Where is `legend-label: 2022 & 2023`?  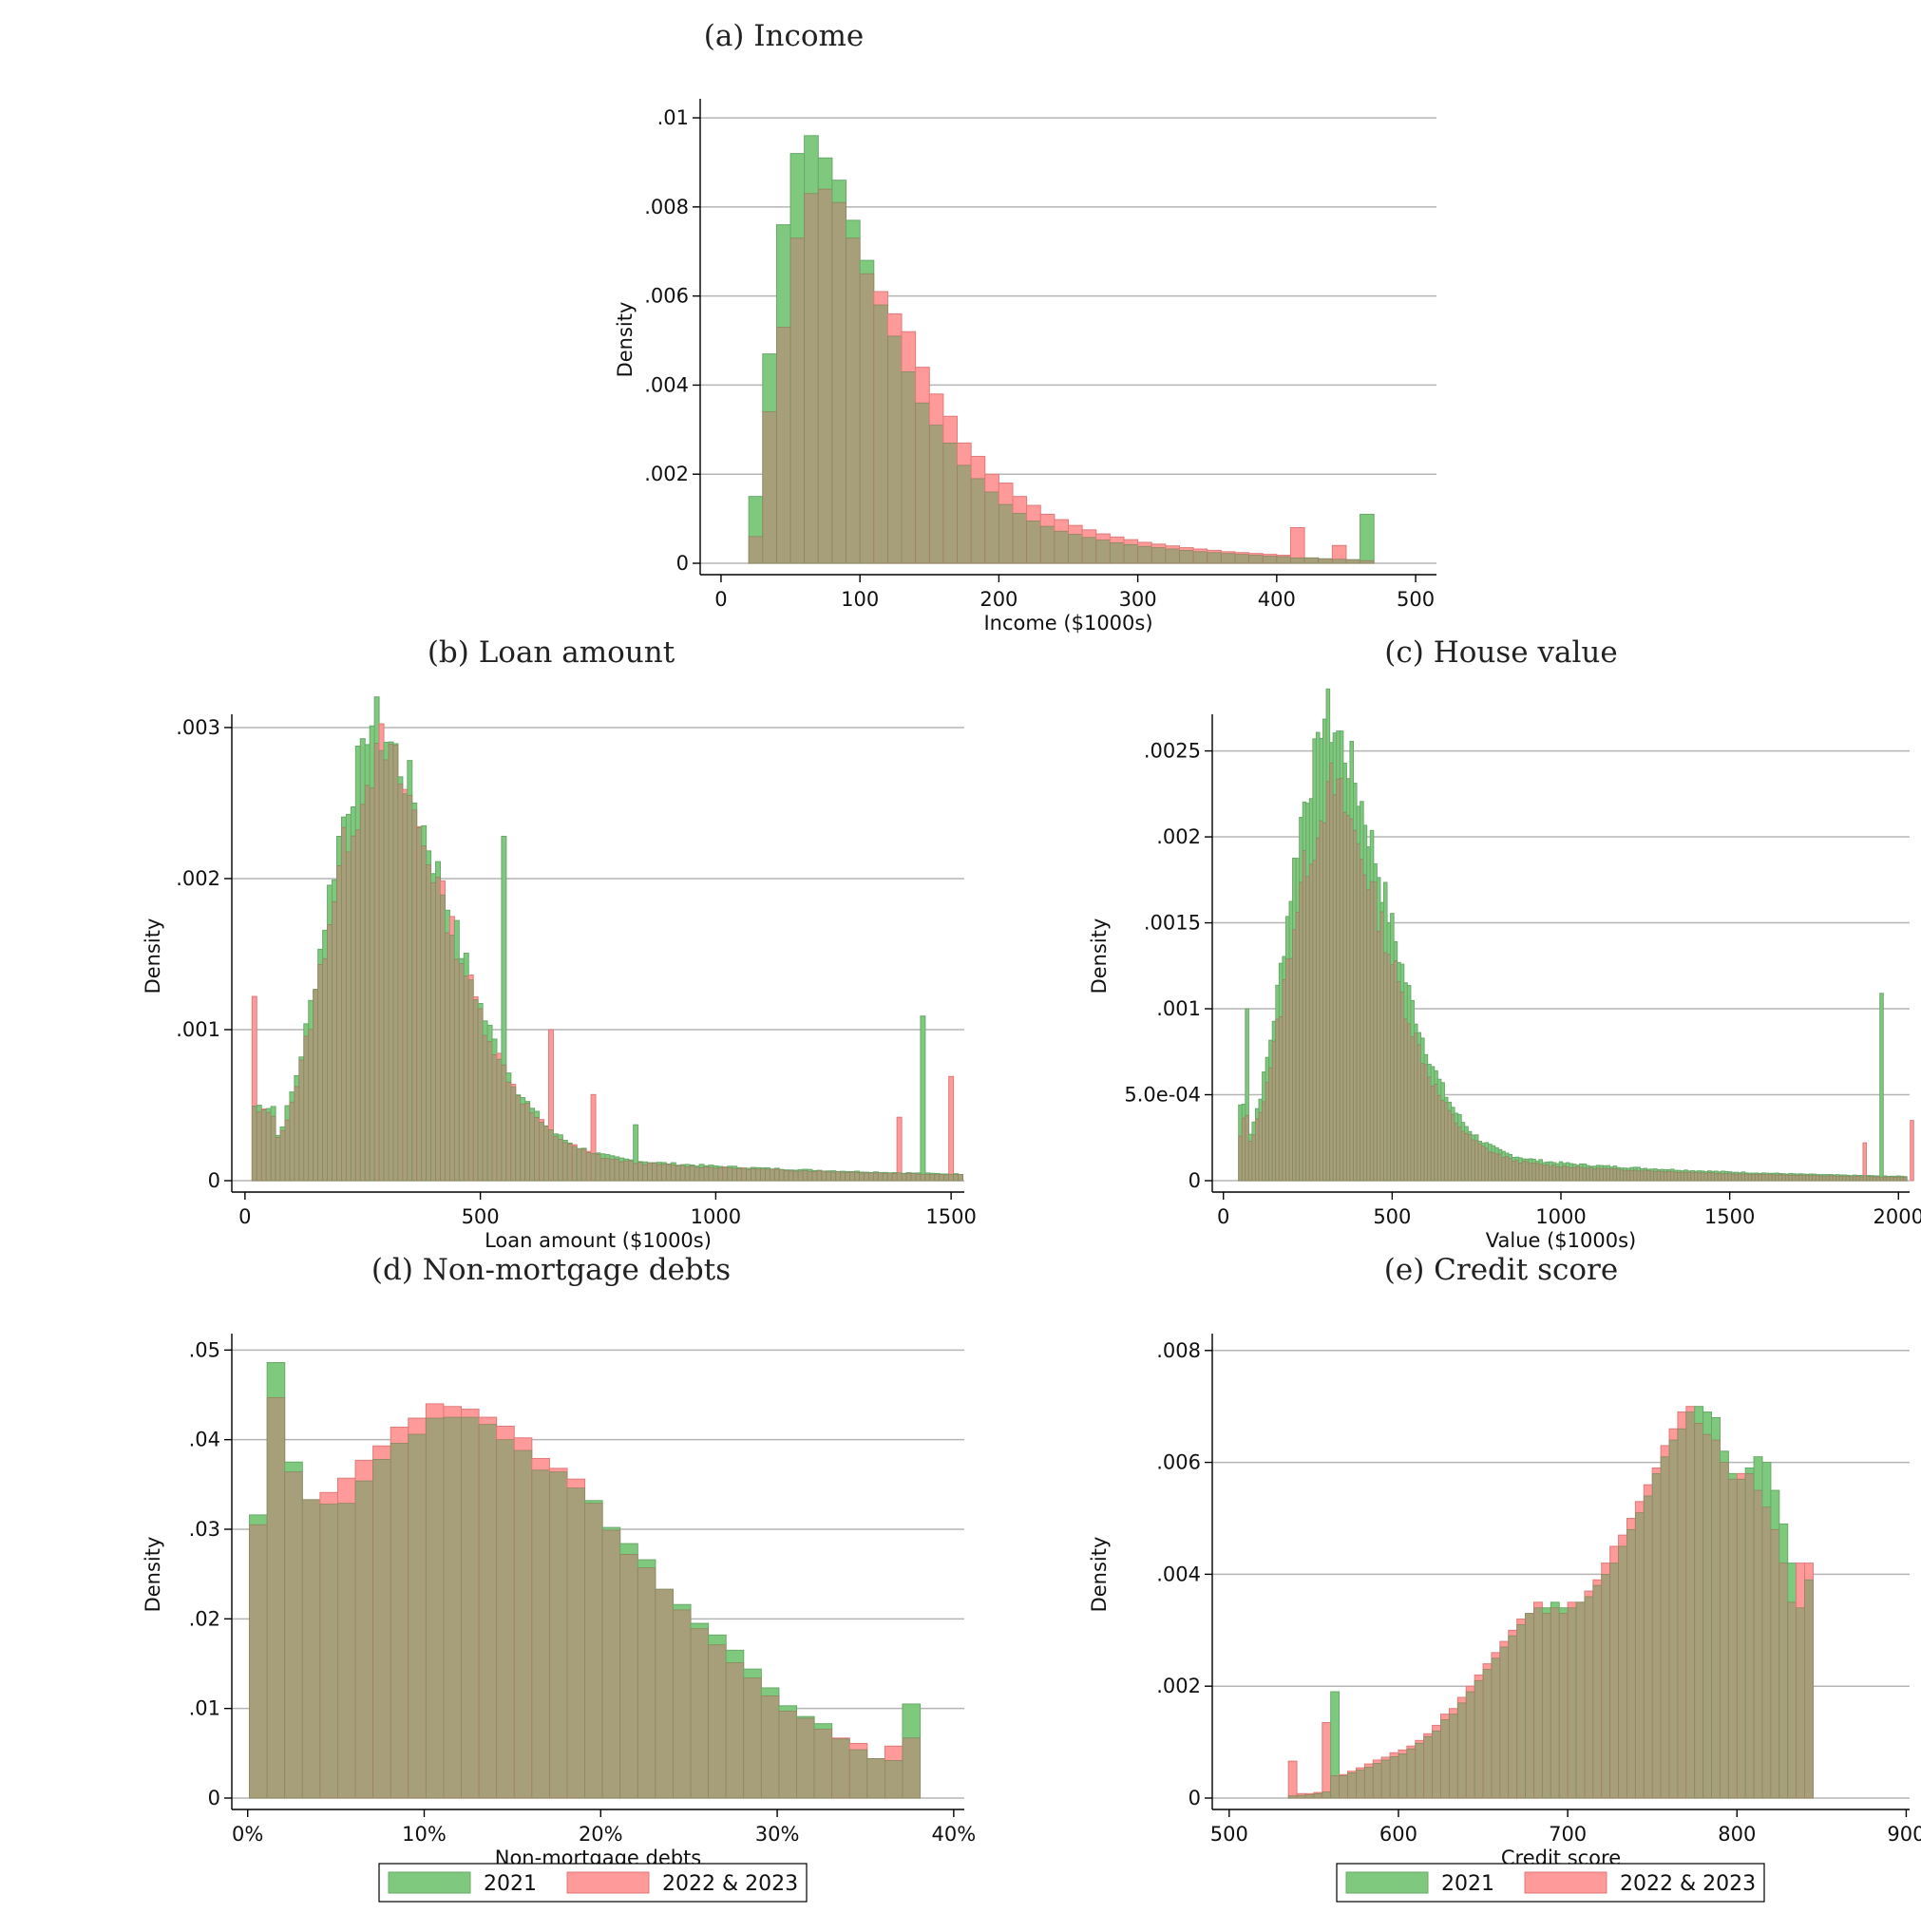
legend-label: 2022 & 2023 is located at coordinates (730, 1884).